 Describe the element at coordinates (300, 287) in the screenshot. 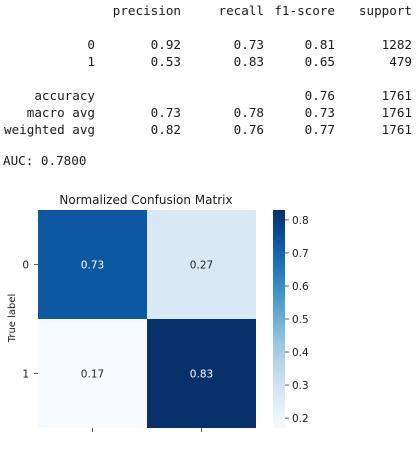

I see `colorbar-tick-label: 0.6` at that location.